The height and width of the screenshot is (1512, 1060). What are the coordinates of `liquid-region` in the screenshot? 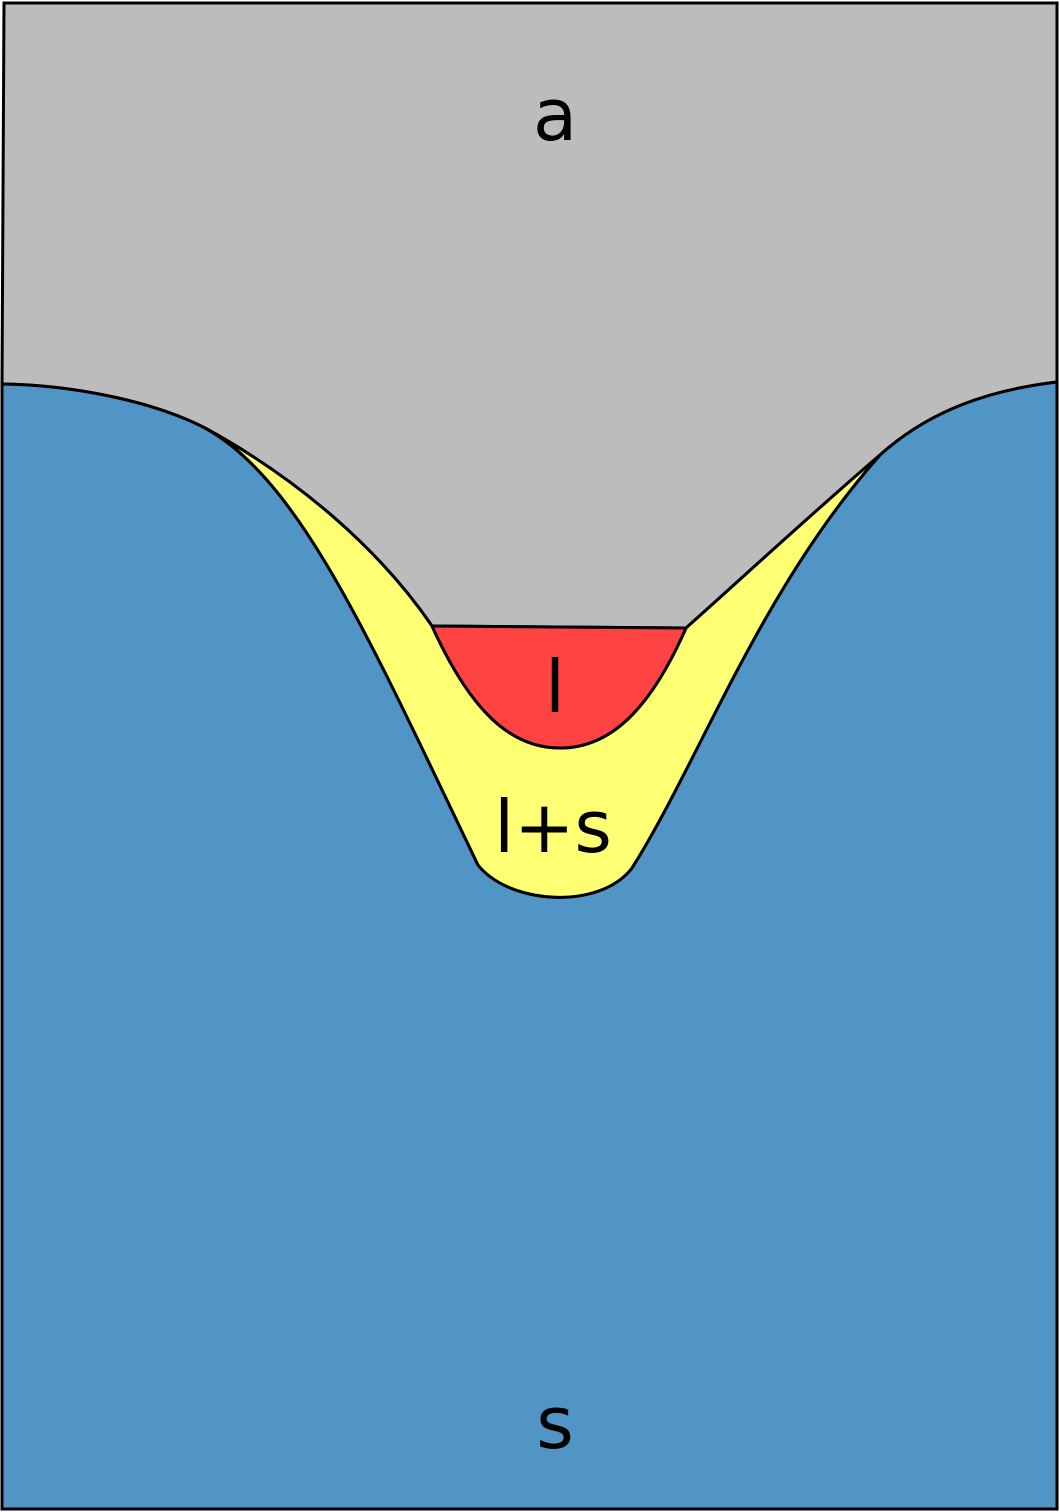 It's located at (559, 687).